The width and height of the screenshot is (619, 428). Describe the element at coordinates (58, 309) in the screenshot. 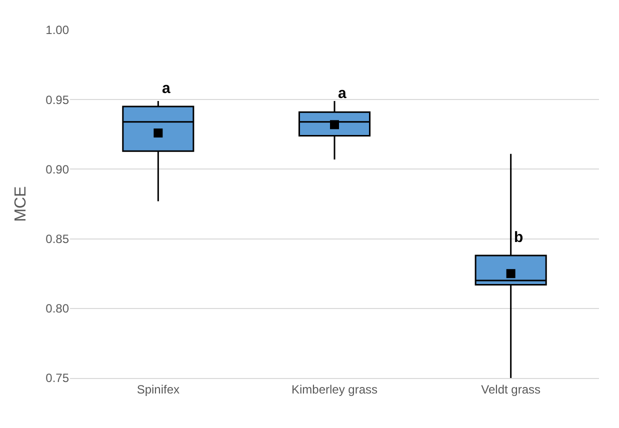

I see `y-tick-label: 0.80` at that location.